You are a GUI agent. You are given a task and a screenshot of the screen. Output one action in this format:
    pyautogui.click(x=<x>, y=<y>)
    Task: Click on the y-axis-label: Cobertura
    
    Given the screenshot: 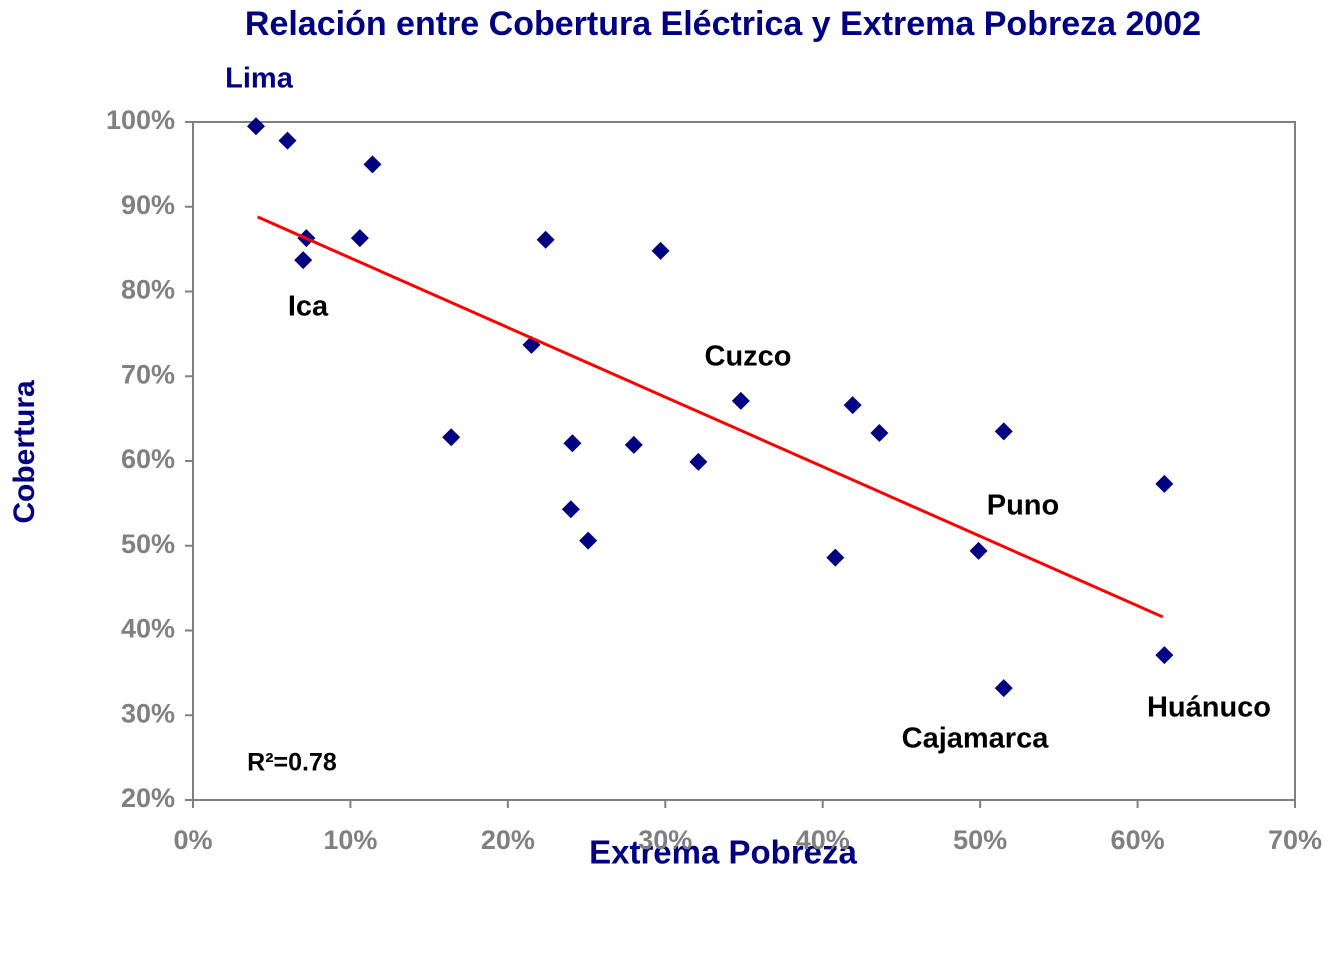 What is the action you would take?
    pyautogui.click(x=24, y=452)
    